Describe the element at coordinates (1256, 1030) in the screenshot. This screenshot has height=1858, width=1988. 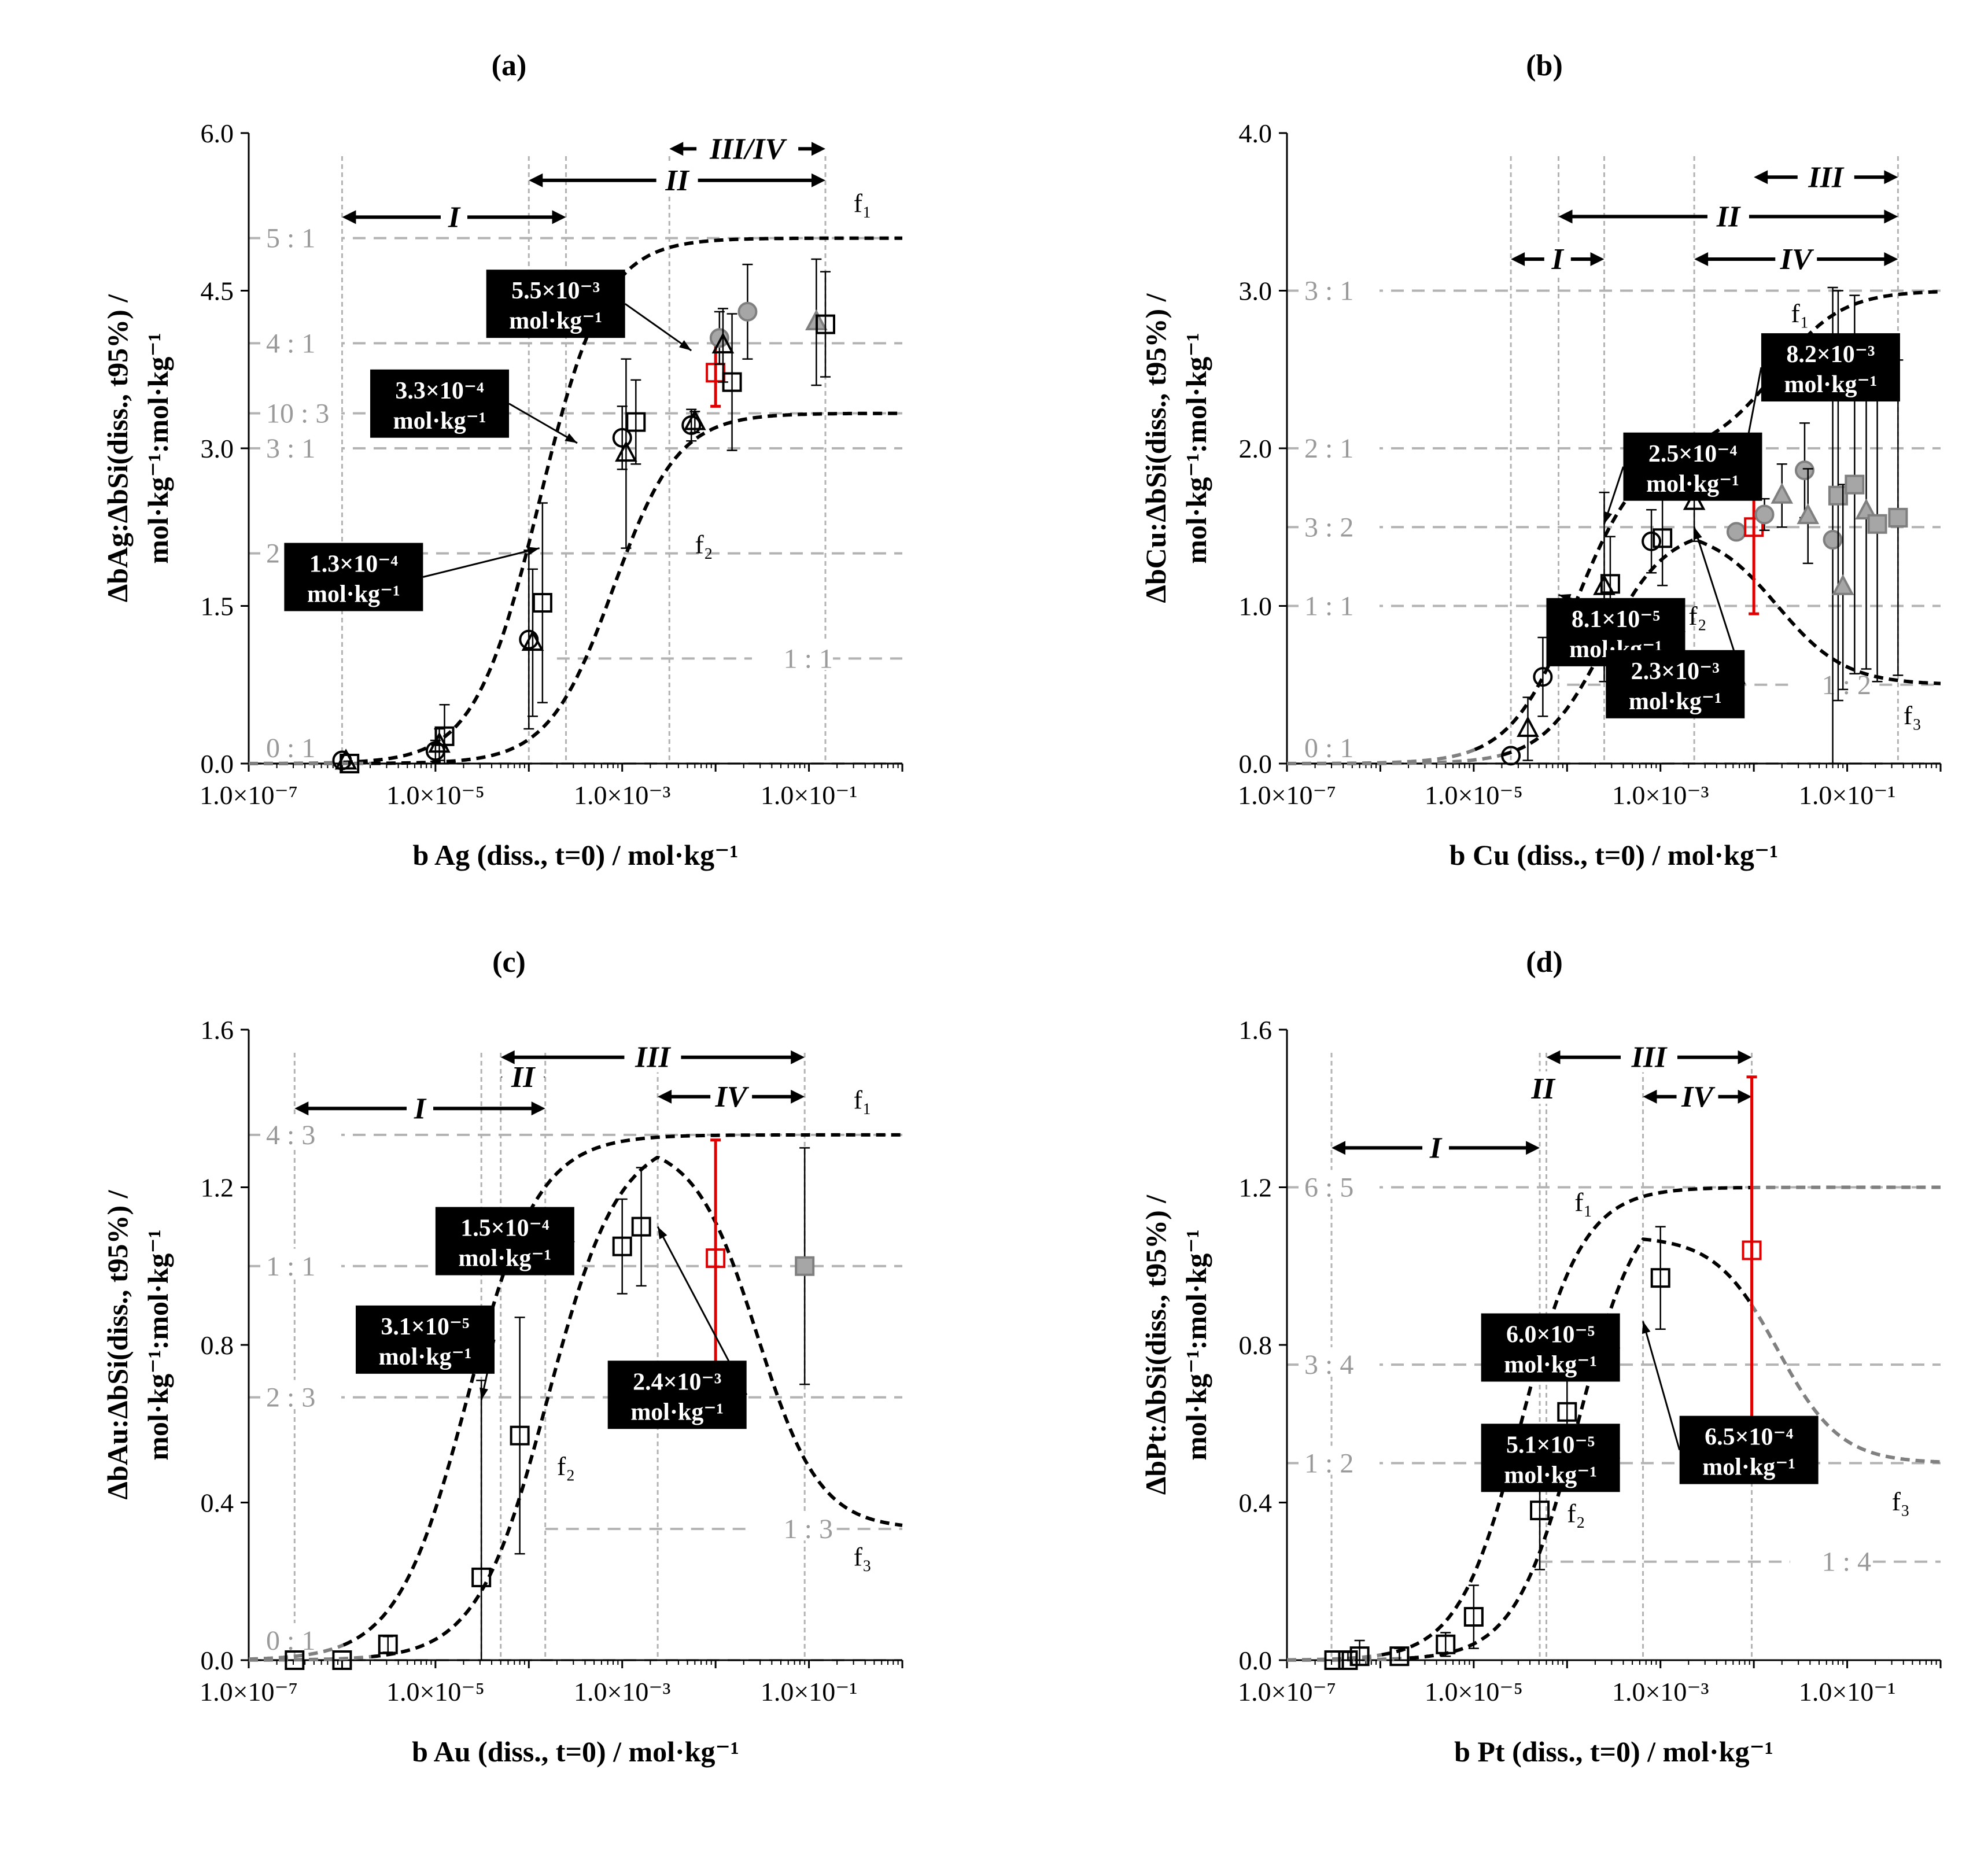
I see `y-tick-label: 1.6` at that location.